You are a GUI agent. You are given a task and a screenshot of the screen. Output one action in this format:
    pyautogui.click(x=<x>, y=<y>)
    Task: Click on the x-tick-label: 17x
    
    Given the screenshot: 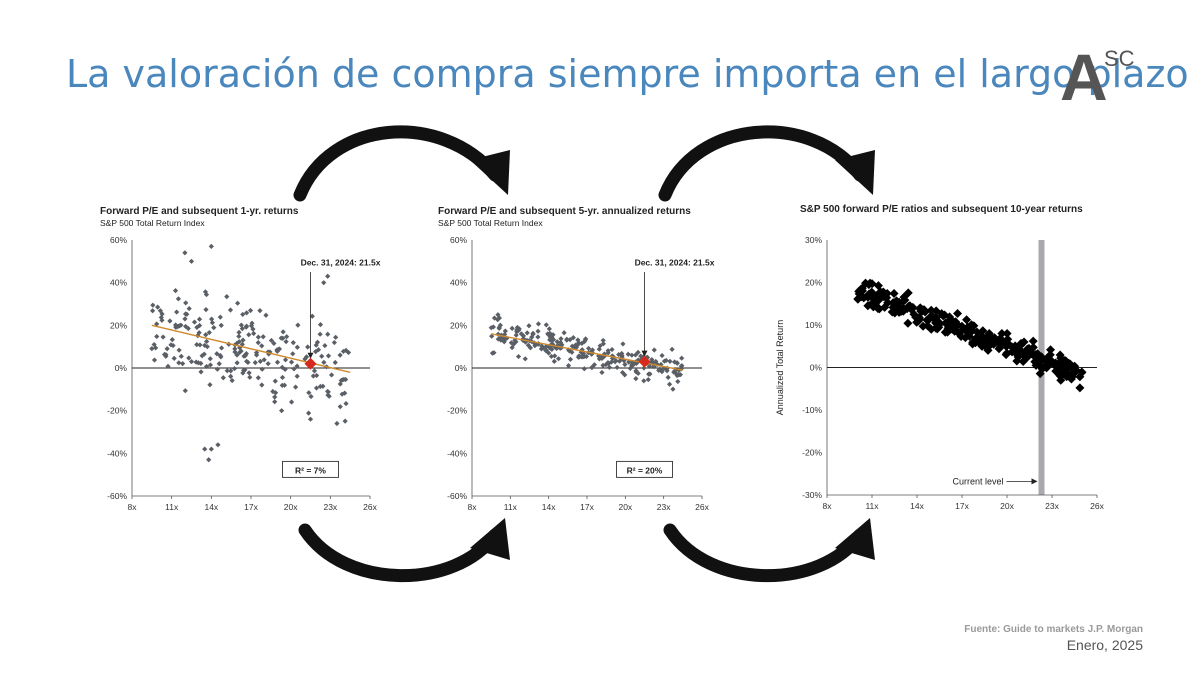 What is the action you would take?
    pyautogui.click(x=962, y=506)
    